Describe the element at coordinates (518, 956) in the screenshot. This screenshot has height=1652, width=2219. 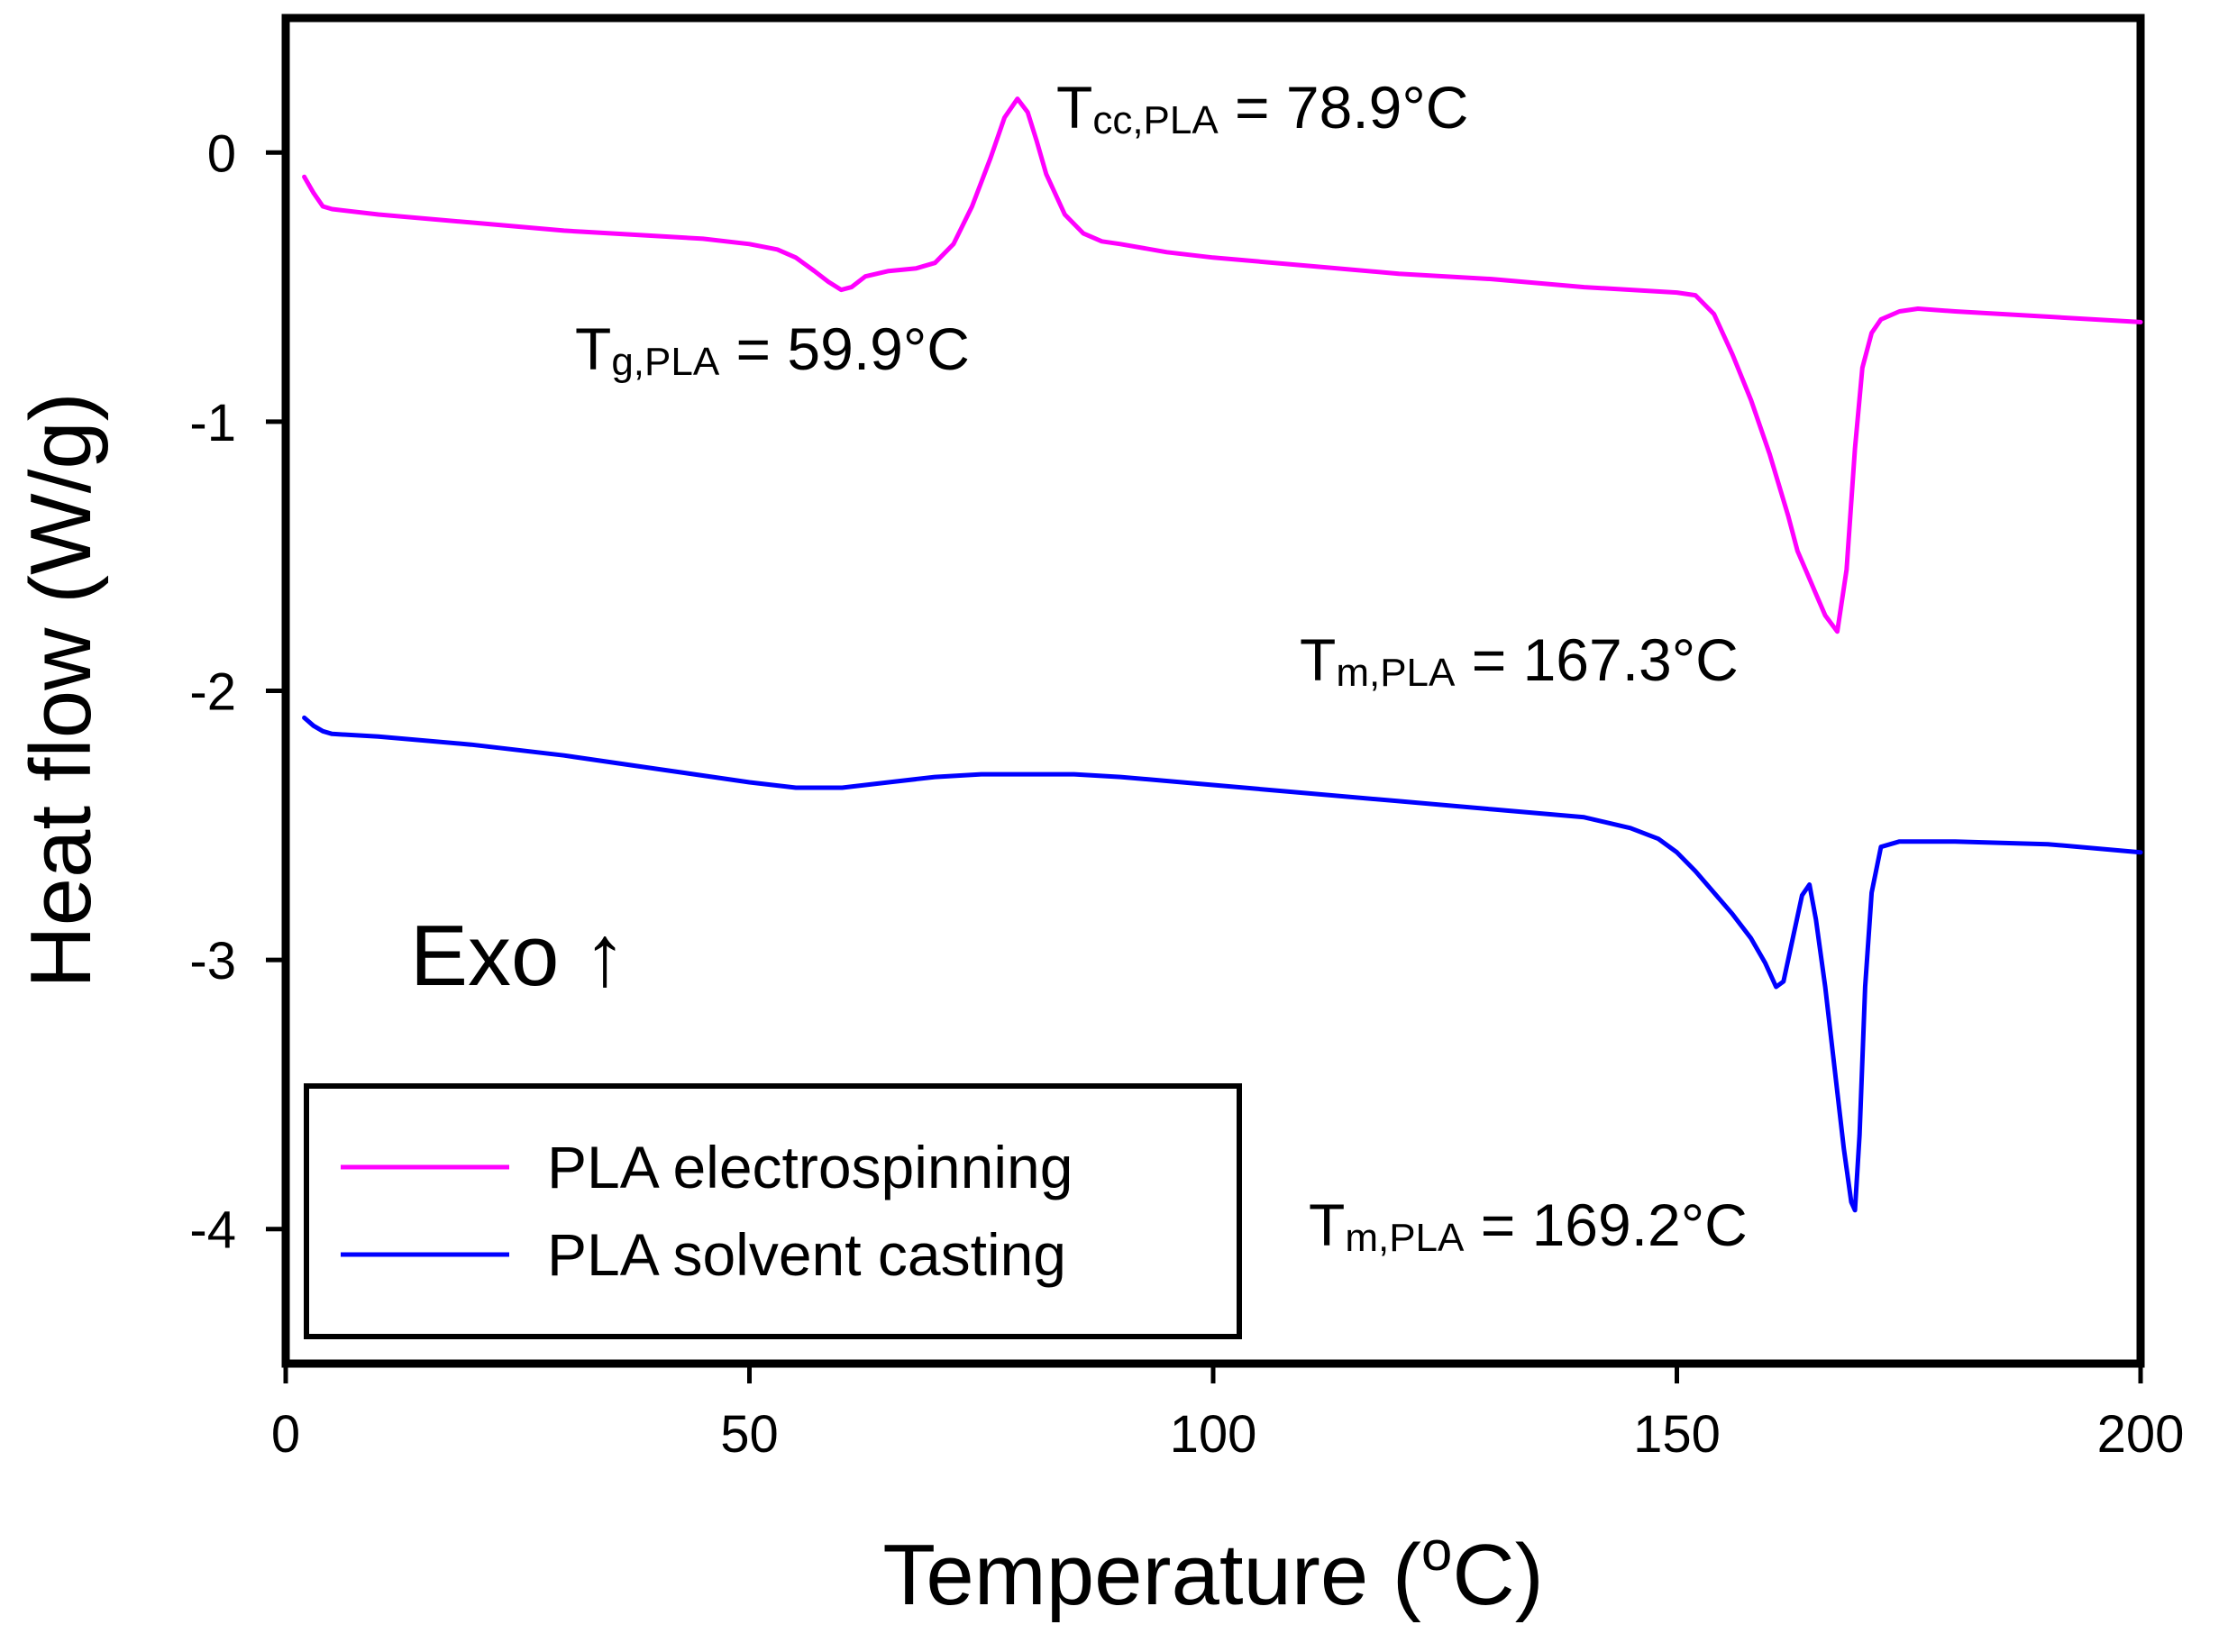
I see `exo-label: Exo ↑` at that location.